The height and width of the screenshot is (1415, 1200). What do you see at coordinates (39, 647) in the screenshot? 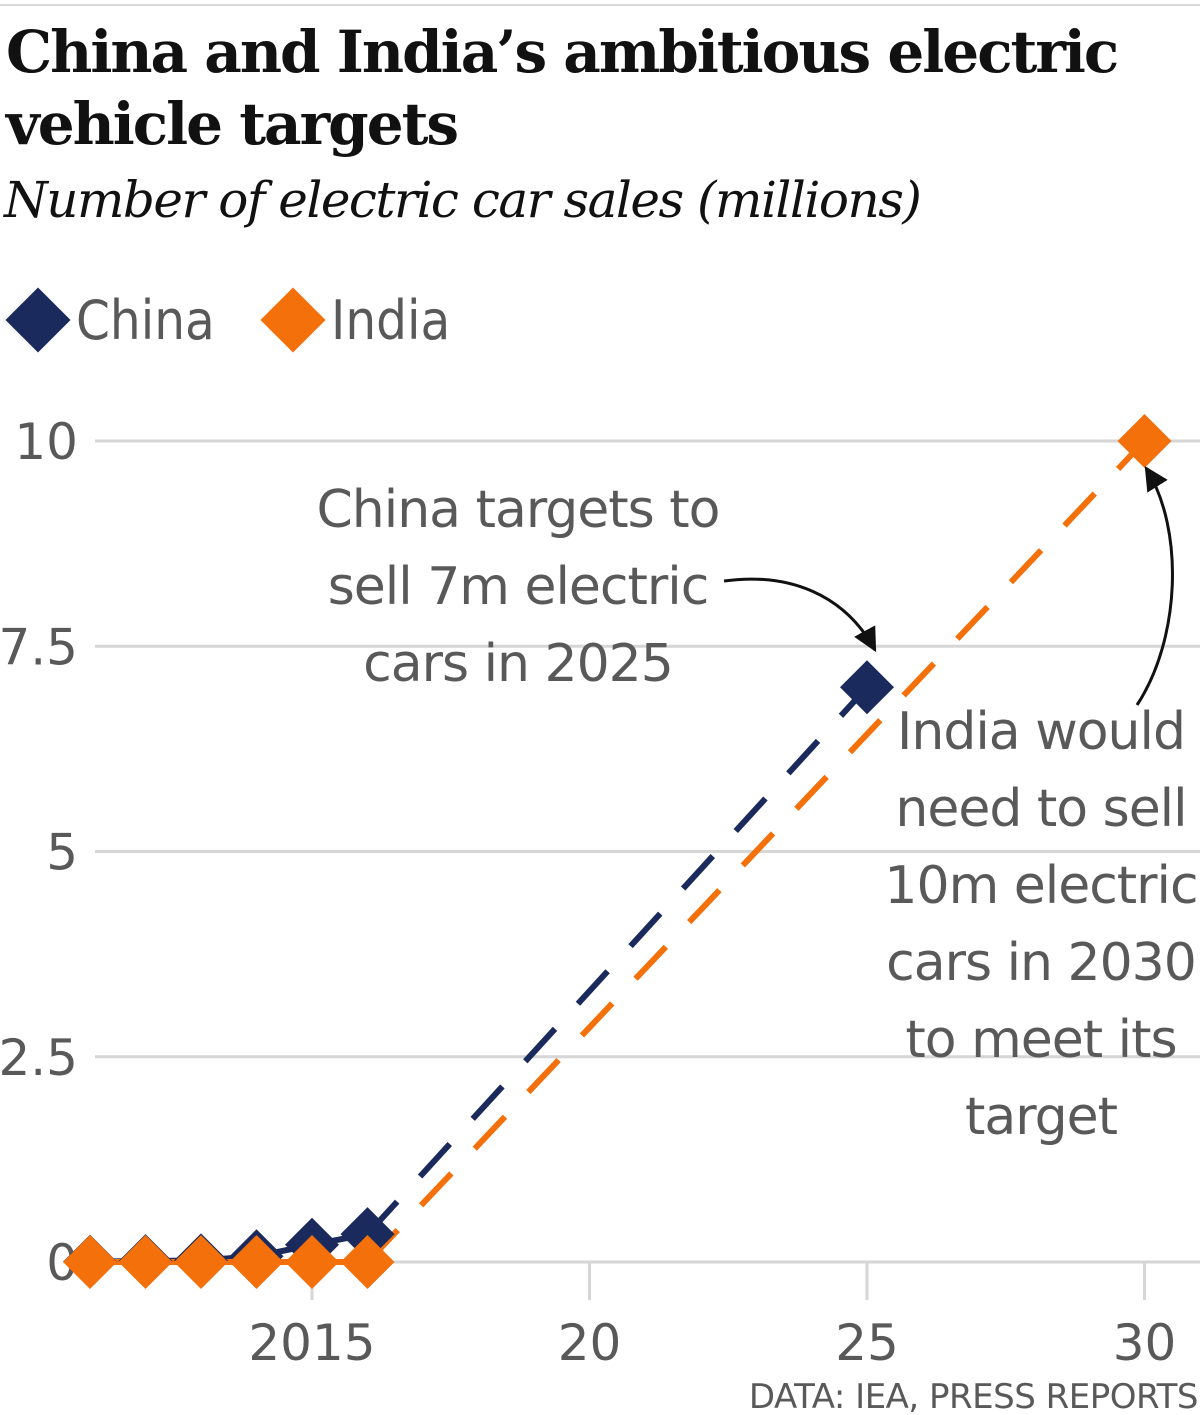
I see `y-tick-label: 7.5` at bounding box center [39, 647].